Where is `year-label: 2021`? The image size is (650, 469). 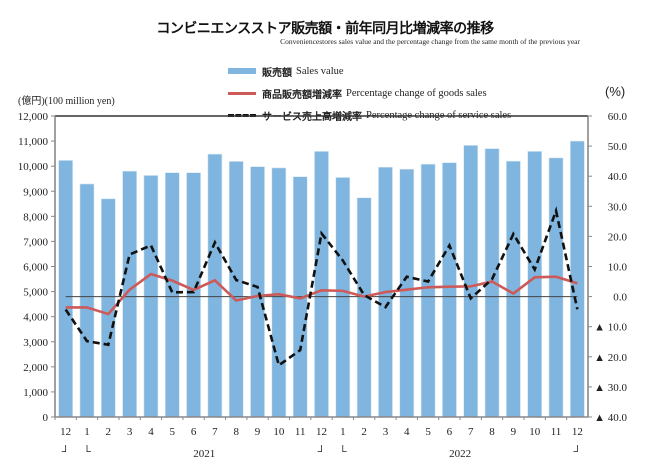
year-label: 2021 is located at coordinates (204, 454).